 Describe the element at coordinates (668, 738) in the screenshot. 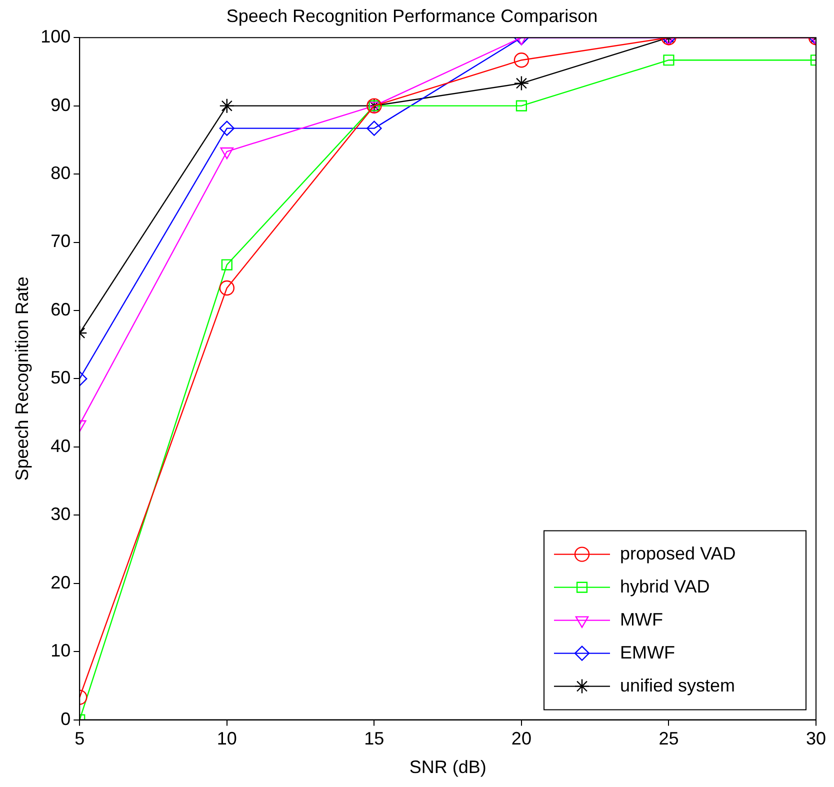

I see `x-tick-label: 25` at that location.